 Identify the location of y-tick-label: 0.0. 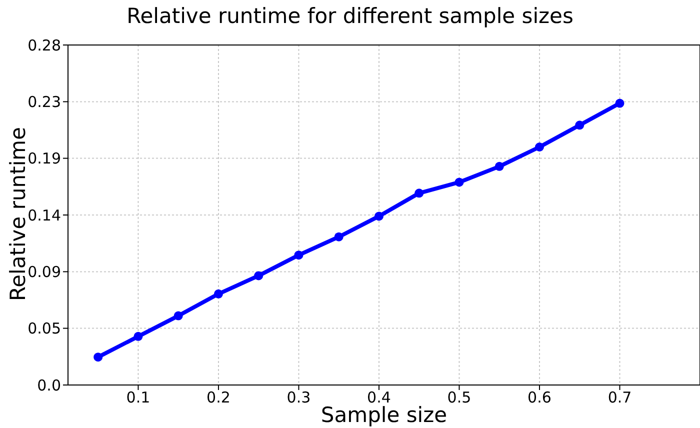
(49, 385).